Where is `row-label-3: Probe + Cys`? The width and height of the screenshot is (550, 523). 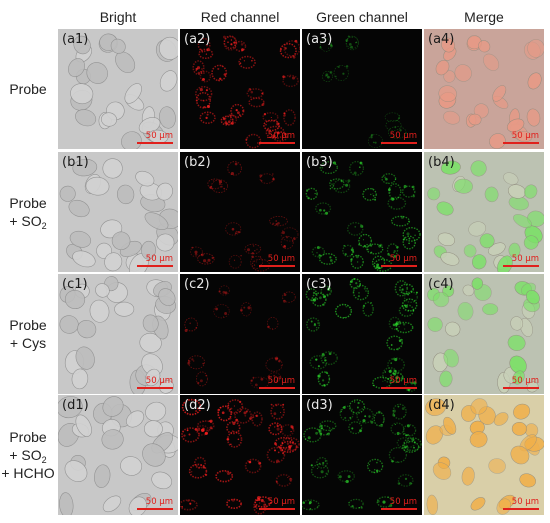 row-label-3: Probe + Cys is located at coordinates (28, 334).